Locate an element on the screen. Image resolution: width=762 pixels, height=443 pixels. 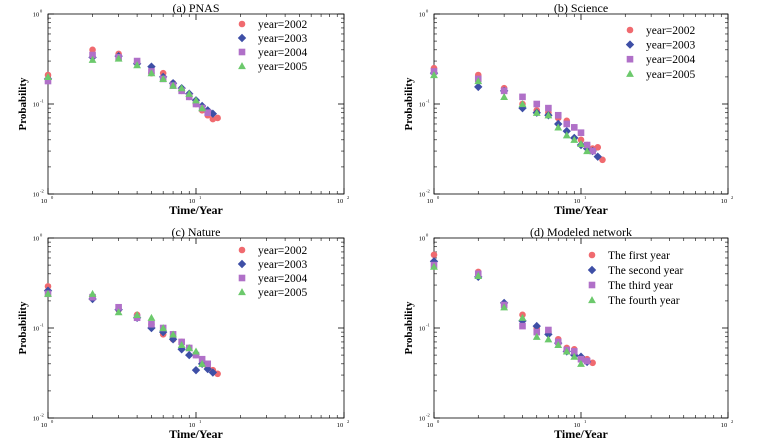
legend-label: The fourth year is located at coordinates (644, 301).